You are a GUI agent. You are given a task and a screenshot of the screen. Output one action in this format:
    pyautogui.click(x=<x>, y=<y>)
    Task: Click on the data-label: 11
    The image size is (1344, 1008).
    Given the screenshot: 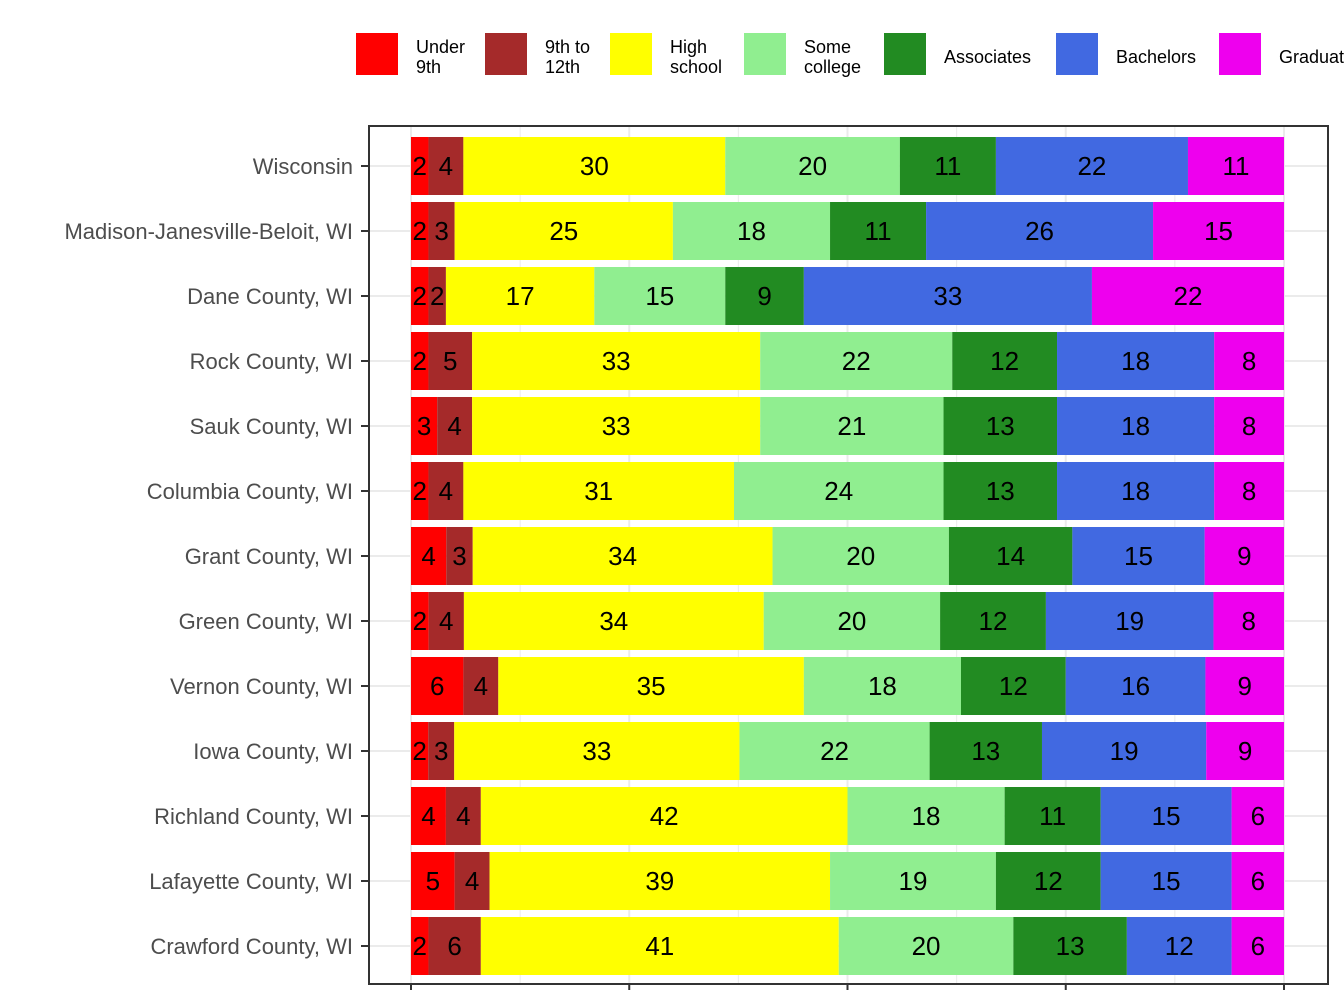 What is the action you would take?
    pyautogui.click(x=878, y=231)
    